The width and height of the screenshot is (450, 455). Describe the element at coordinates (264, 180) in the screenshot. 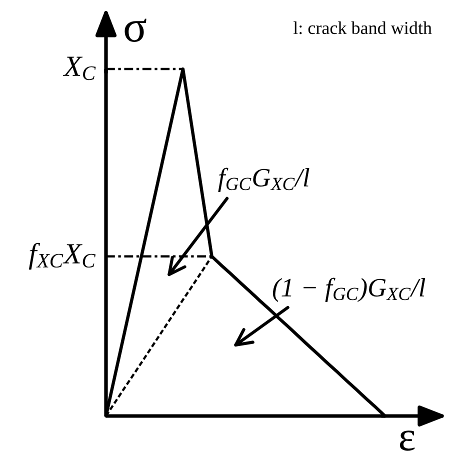

I see `annotation: f$_{GC}$G$_{XC}$/l` at that location.